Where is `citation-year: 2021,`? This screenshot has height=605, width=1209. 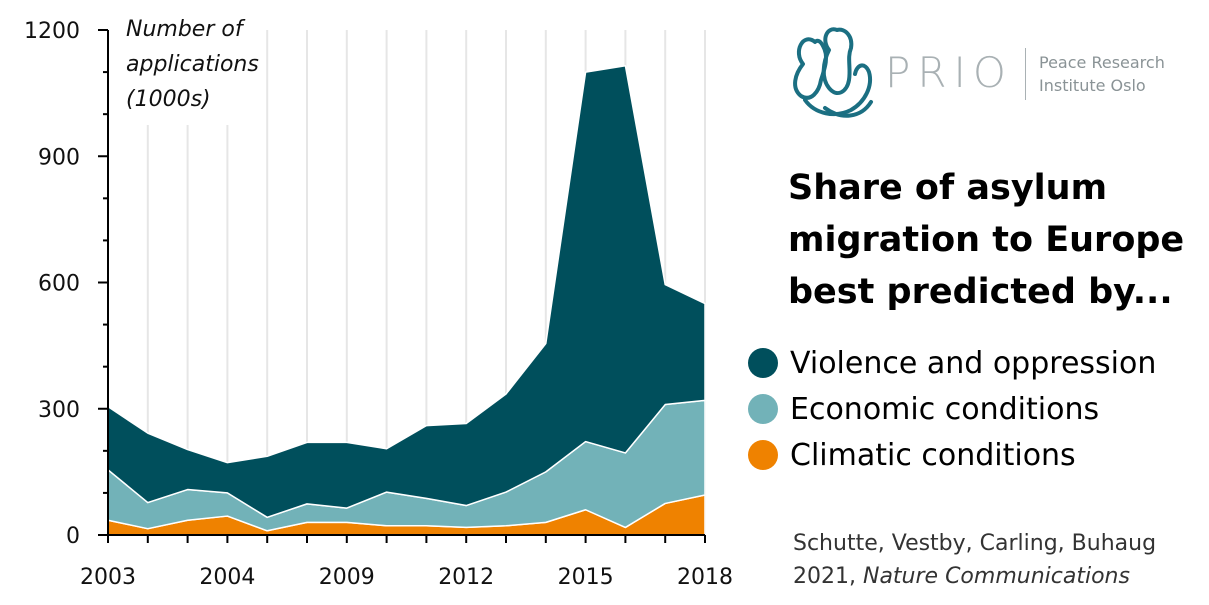 citation-year: 2021, is located at coordinates (828, 576).